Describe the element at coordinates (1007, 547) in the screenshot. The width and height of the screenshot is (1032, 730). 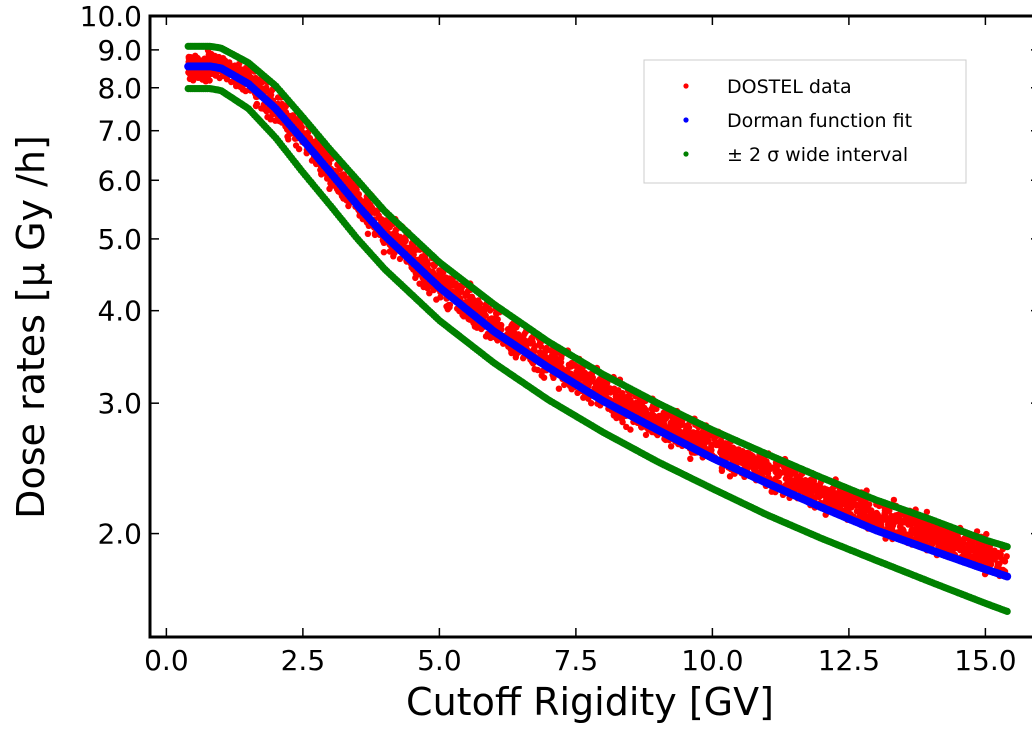
I see `interval-upper-point` at that location.